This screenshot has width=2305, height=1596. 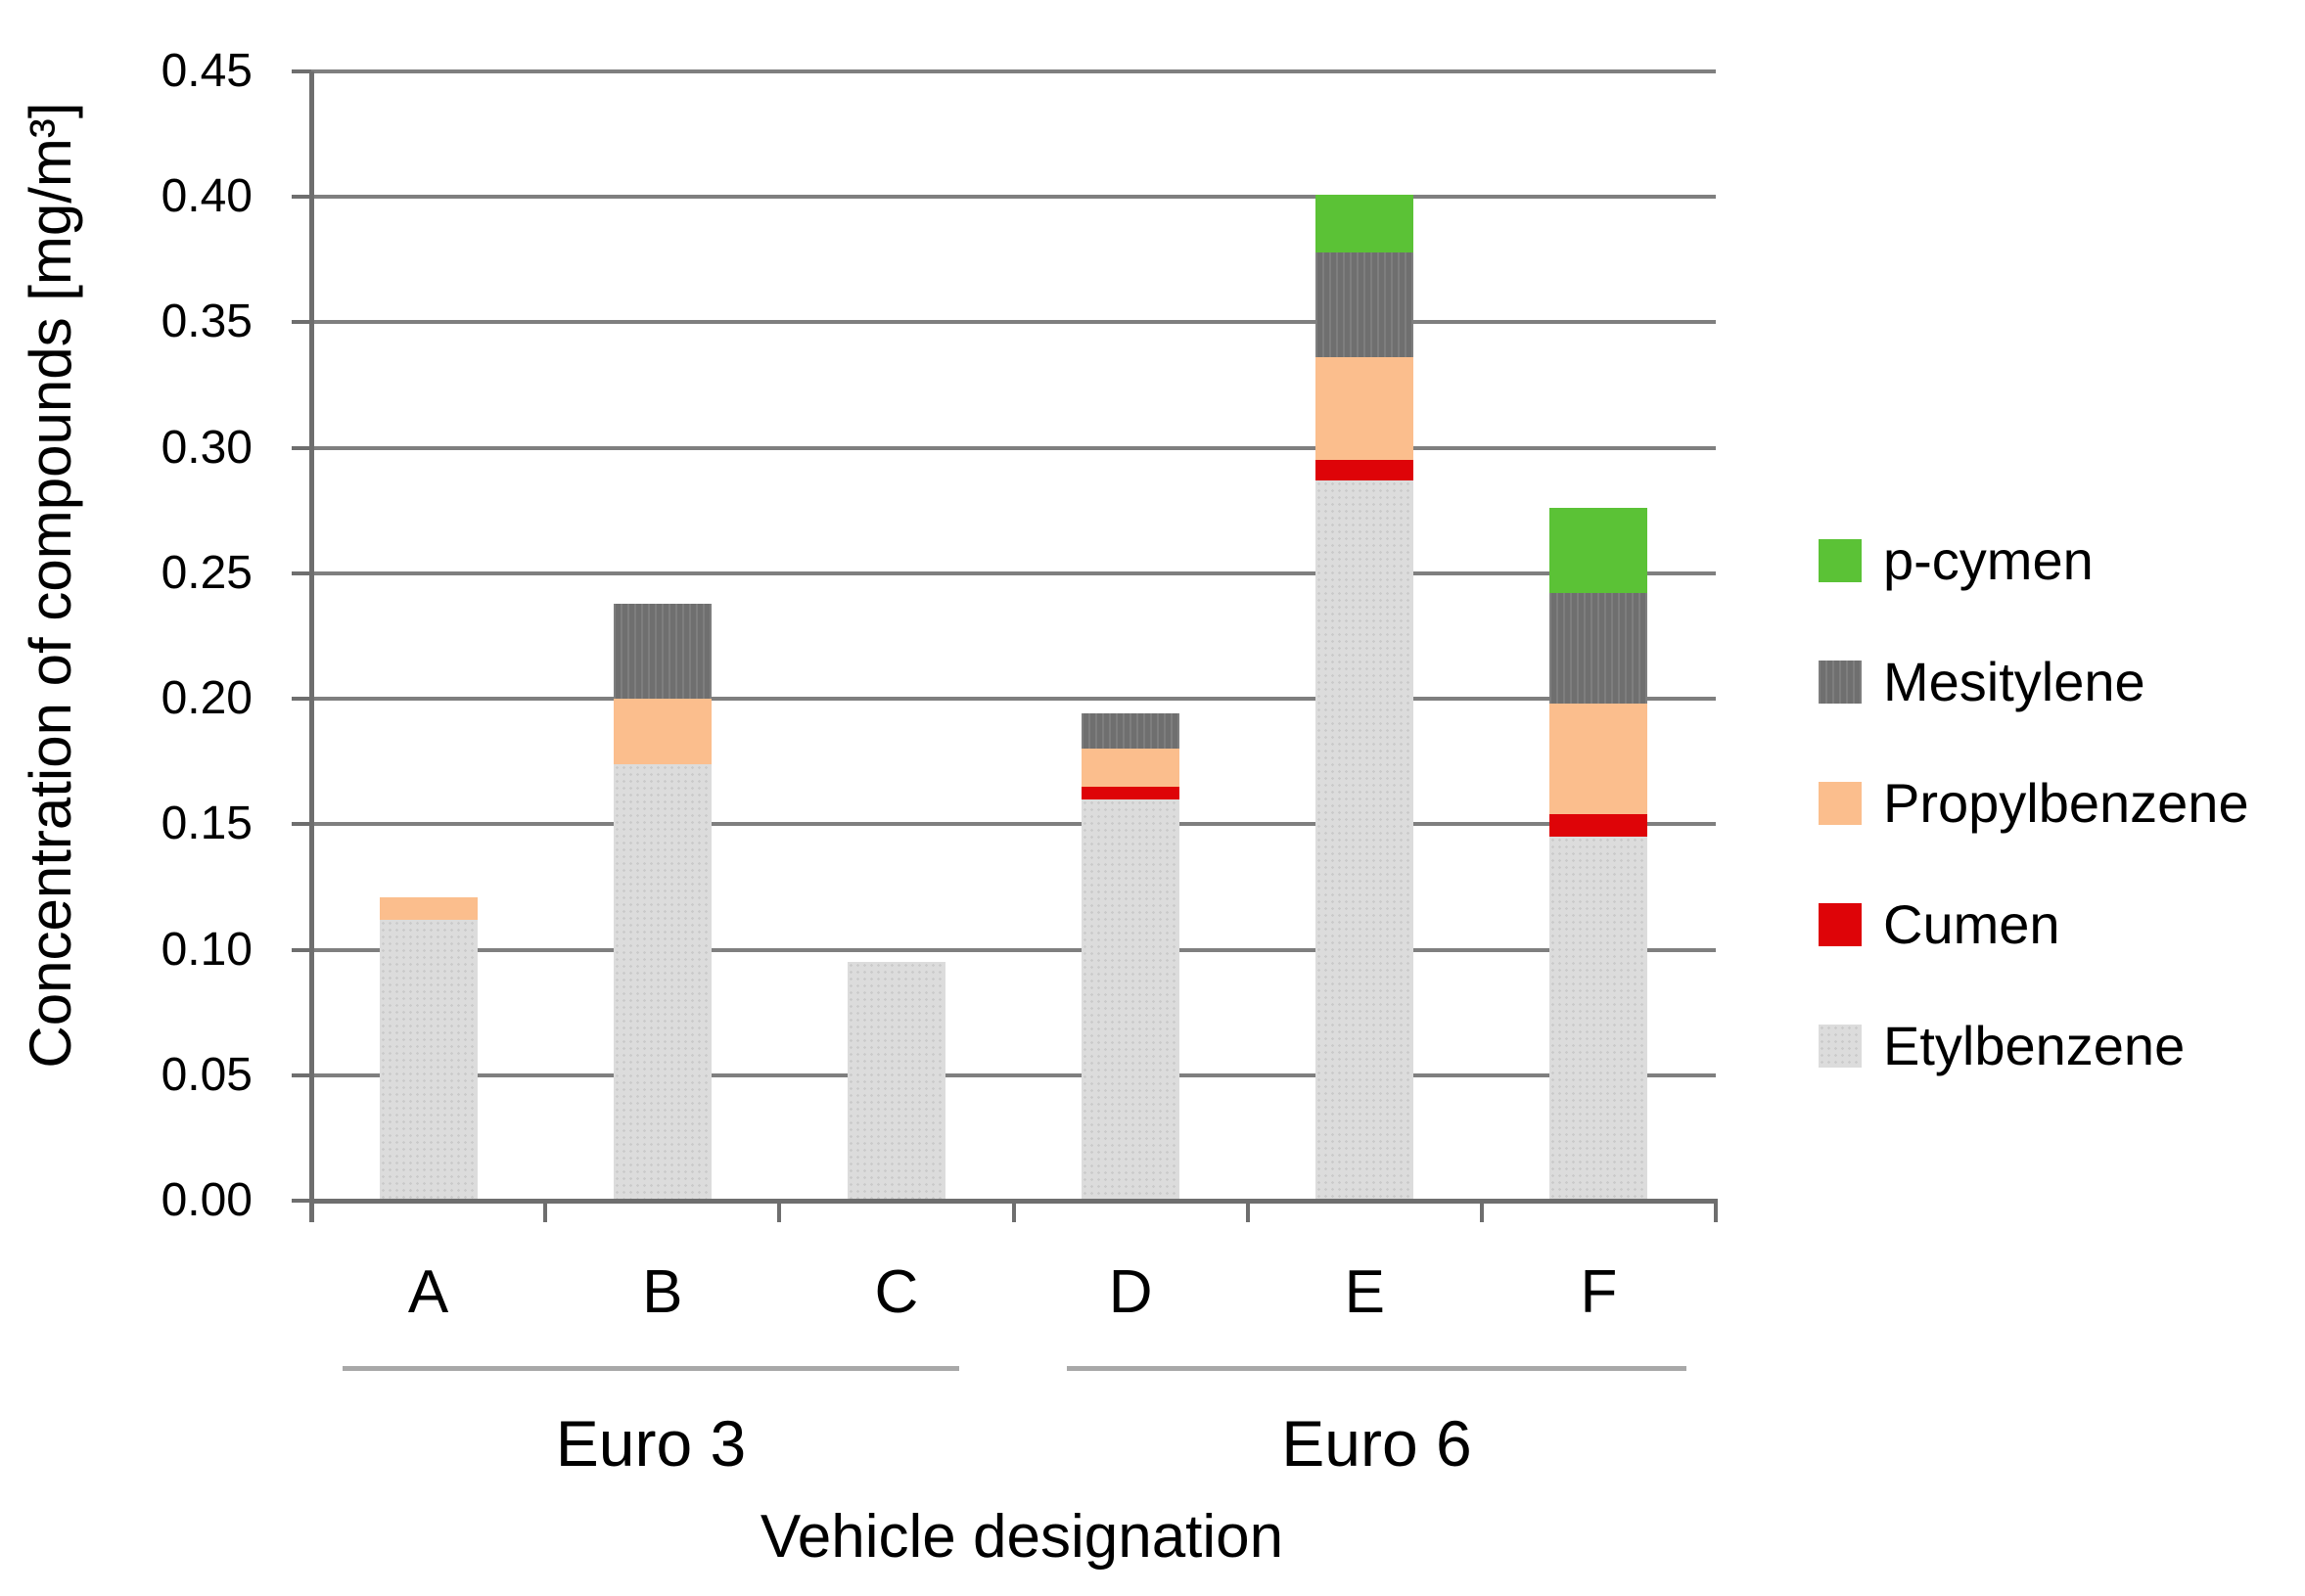 I want to click on y-tick-0.30, so click(x=301, y=447).